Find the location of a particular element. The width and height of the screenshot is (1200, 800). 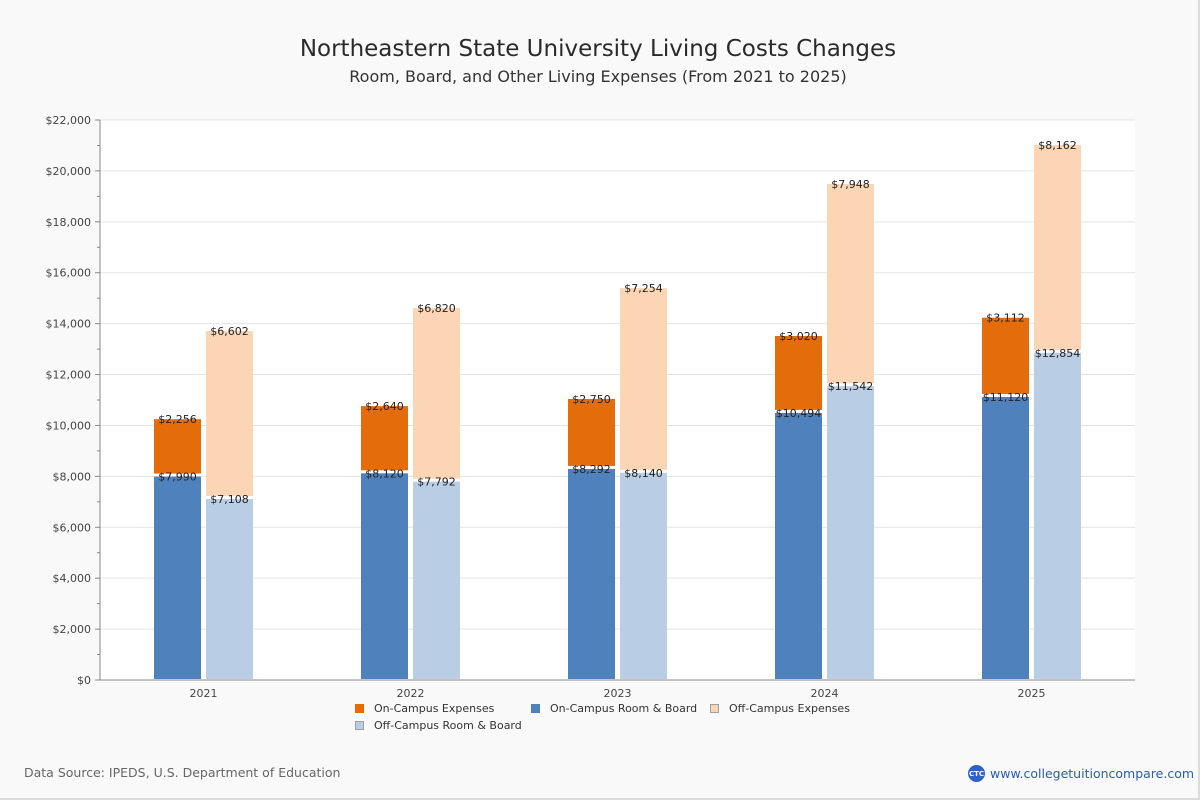

data-label: $8,162 is located at coordinates (1057, 145).